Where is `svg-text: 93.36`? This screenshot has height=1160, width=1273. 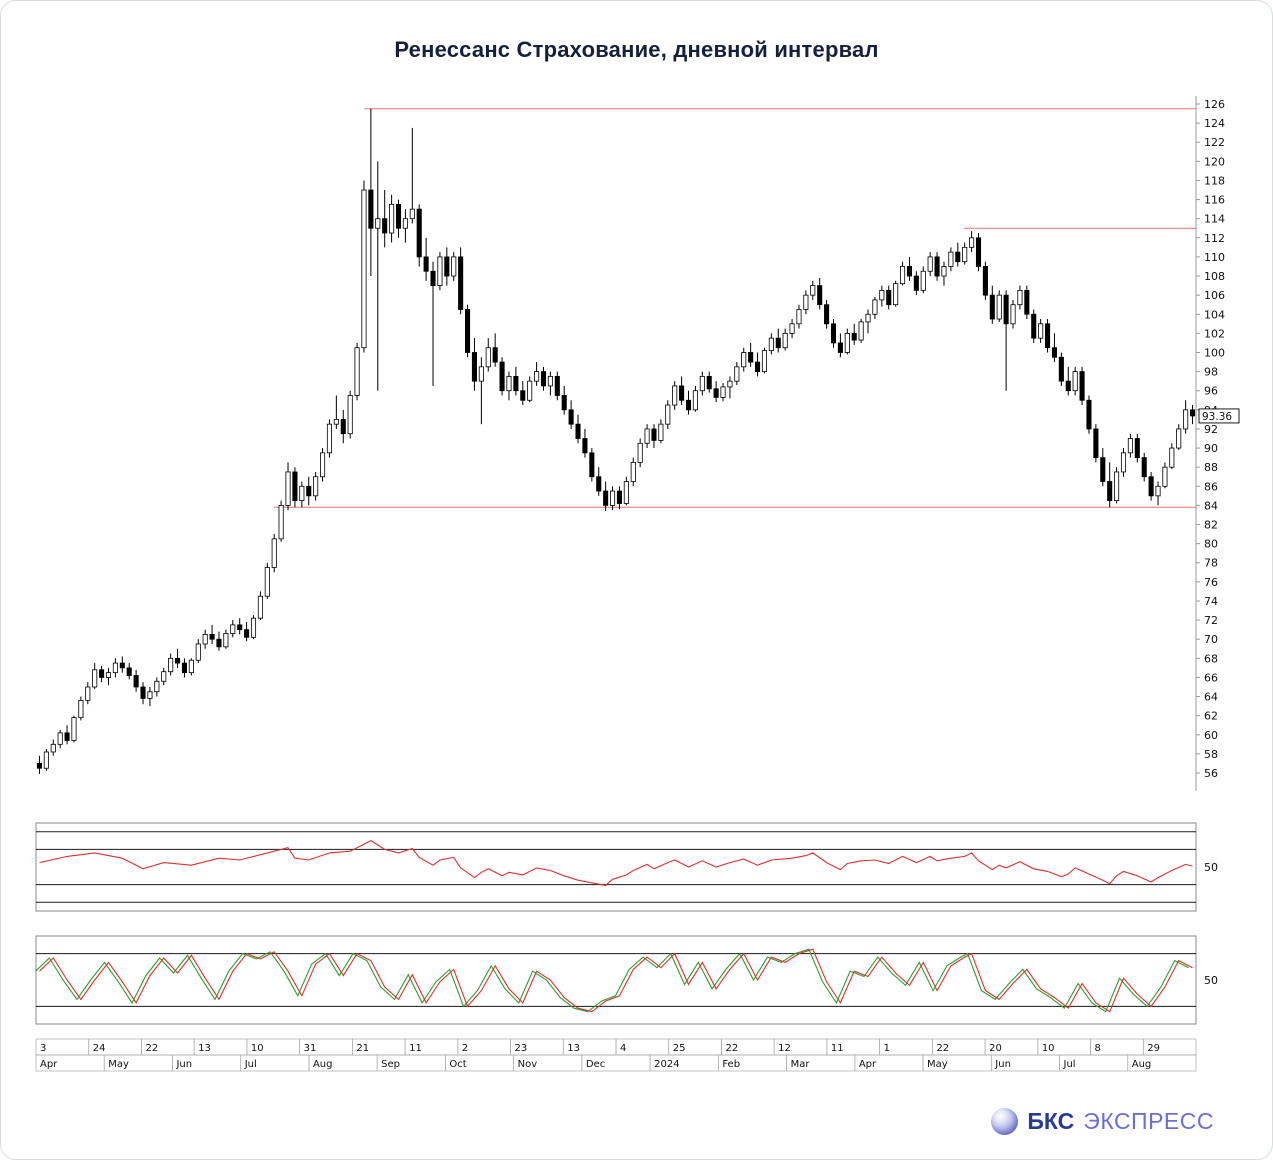 svg-text: 93.36 is located at coordinates (1217, 417).